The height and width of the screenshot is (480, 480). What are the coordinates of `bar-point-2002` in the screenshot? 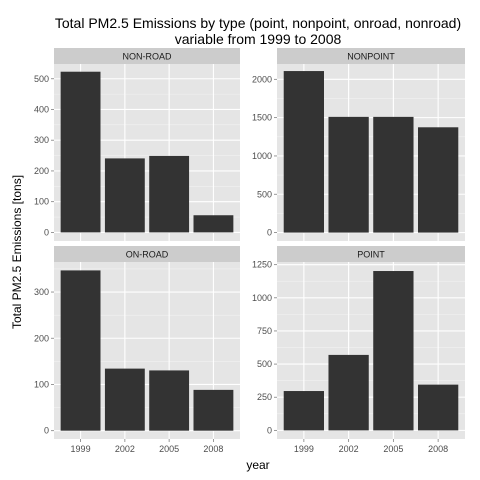 It's located at (348, 392).